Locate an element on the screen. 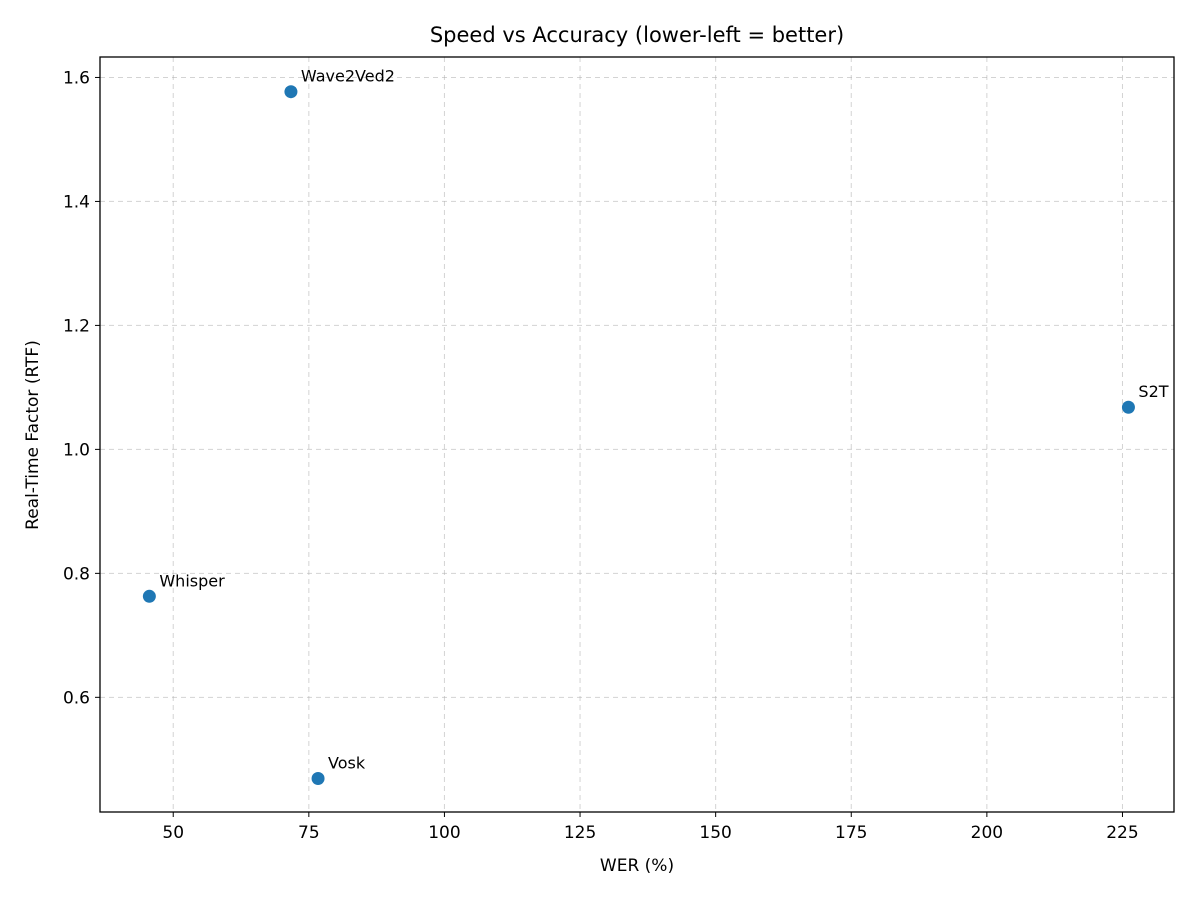 The width and height of the screenshot is (1200, 904). y-tick-label: 1.4 is located at coordinates (76, 202).